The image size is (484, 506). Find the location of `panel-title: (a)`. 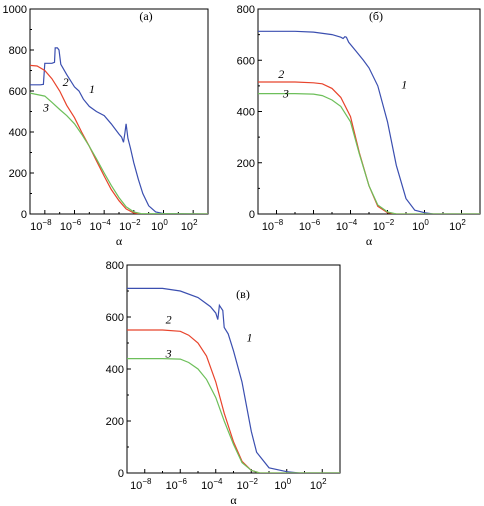

panel-title: (a) is located at coordinates (145, 16).